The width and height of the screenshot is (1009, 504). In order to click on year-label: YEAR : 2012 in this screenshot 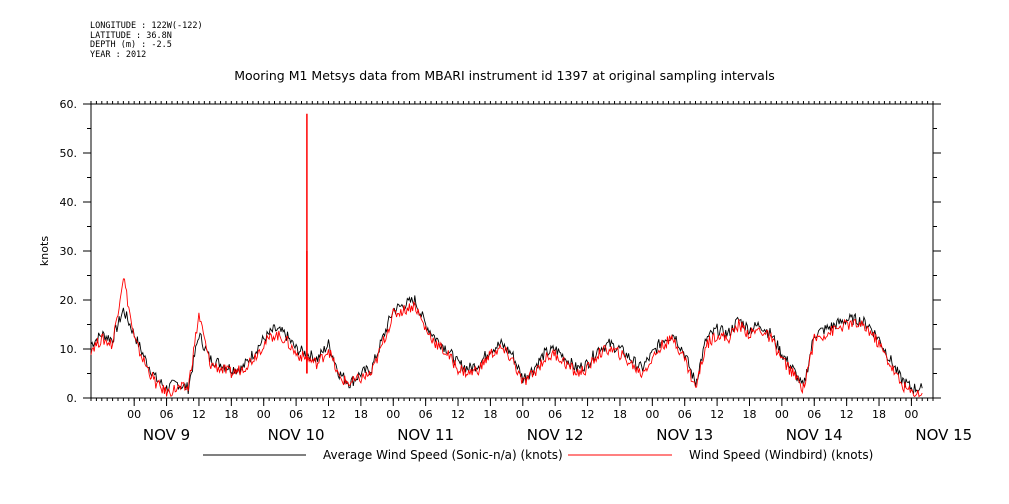, I will do `click(118, 54)`.